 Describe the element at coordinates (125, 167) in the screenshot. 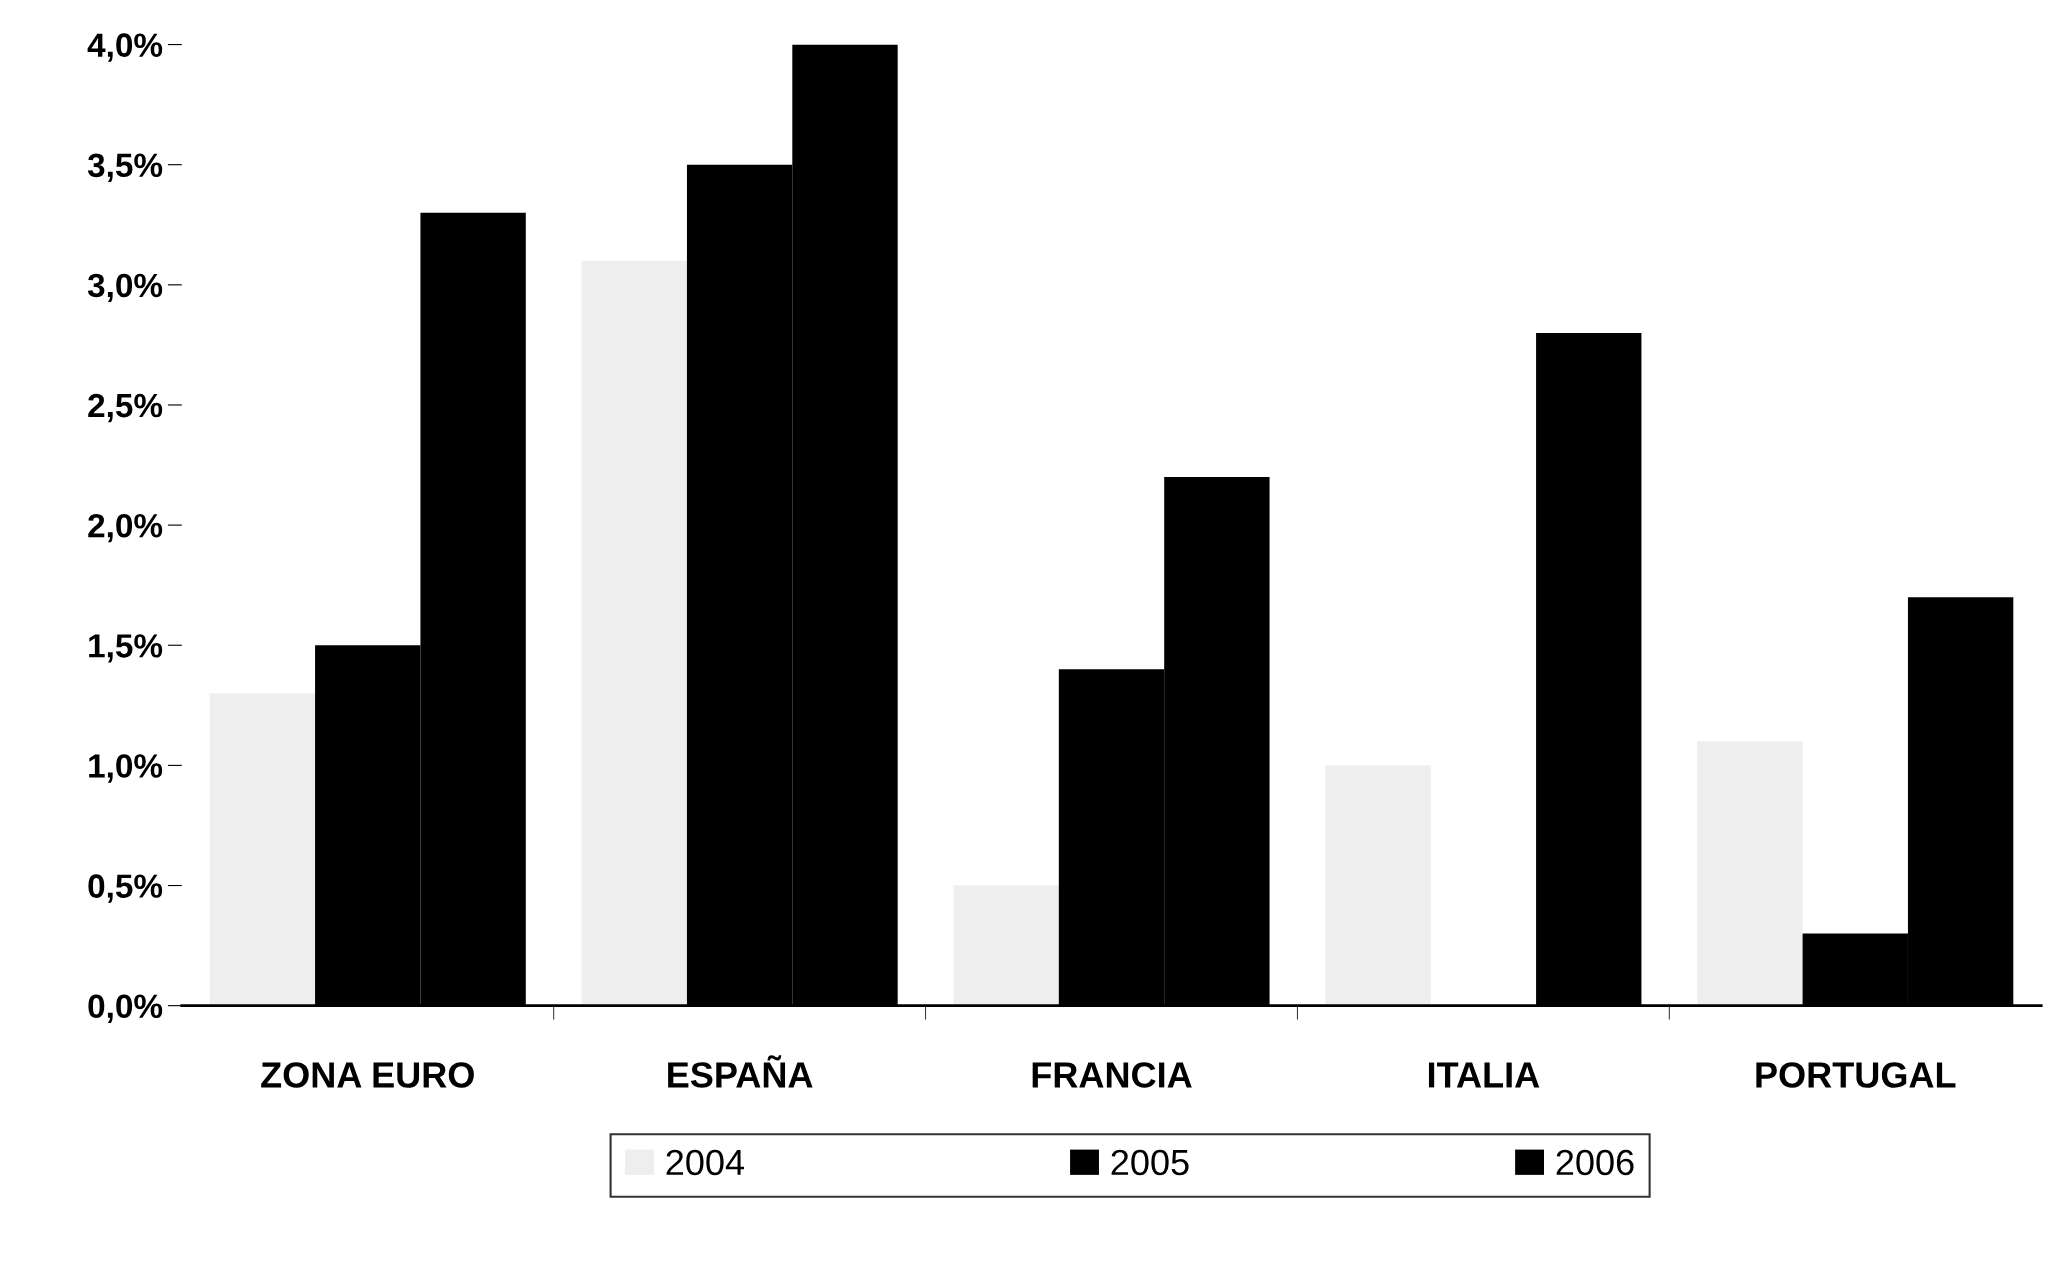

I see `y-tick-label: 3,5%` at that location.